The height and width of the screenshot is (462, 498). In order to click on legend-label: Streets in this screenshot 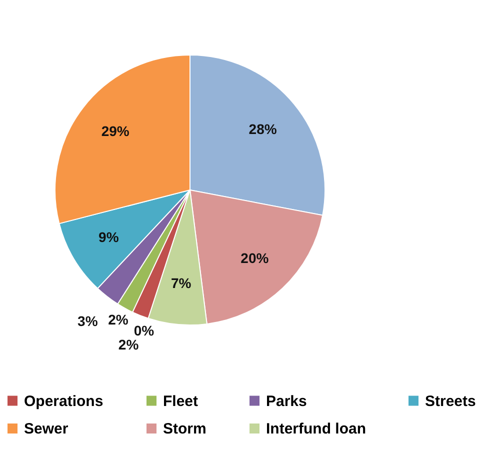, I will do `click(450, 401)`.